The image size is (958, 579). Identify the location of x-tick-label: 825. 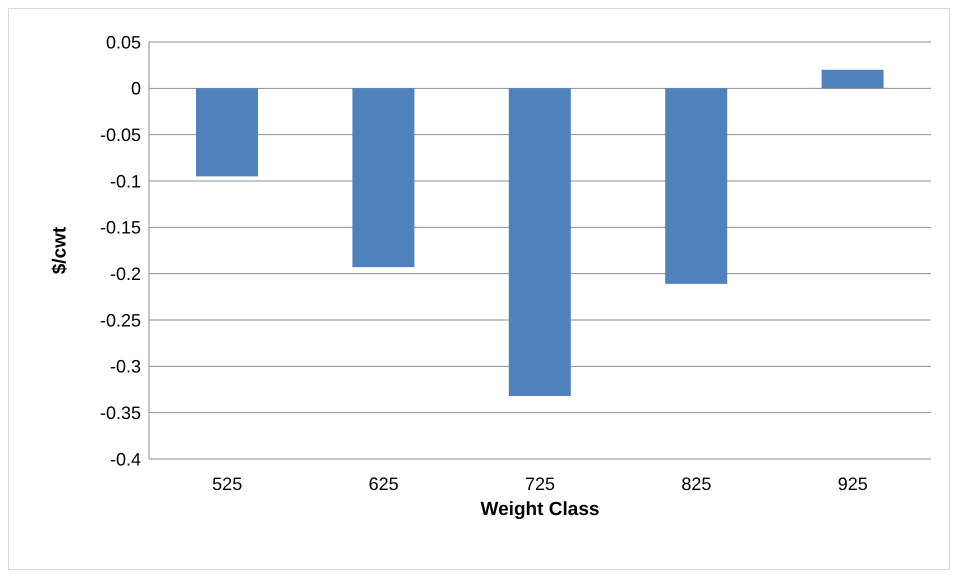
(696, 484).